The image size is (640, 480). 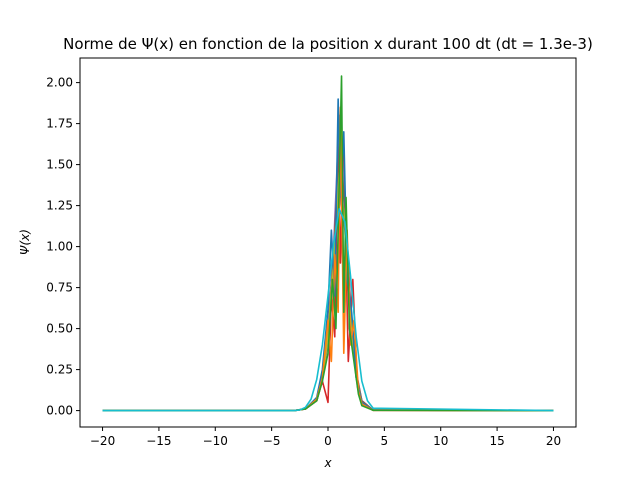 I want to click on x-tick-label: −5, so click(x=272, y=441).